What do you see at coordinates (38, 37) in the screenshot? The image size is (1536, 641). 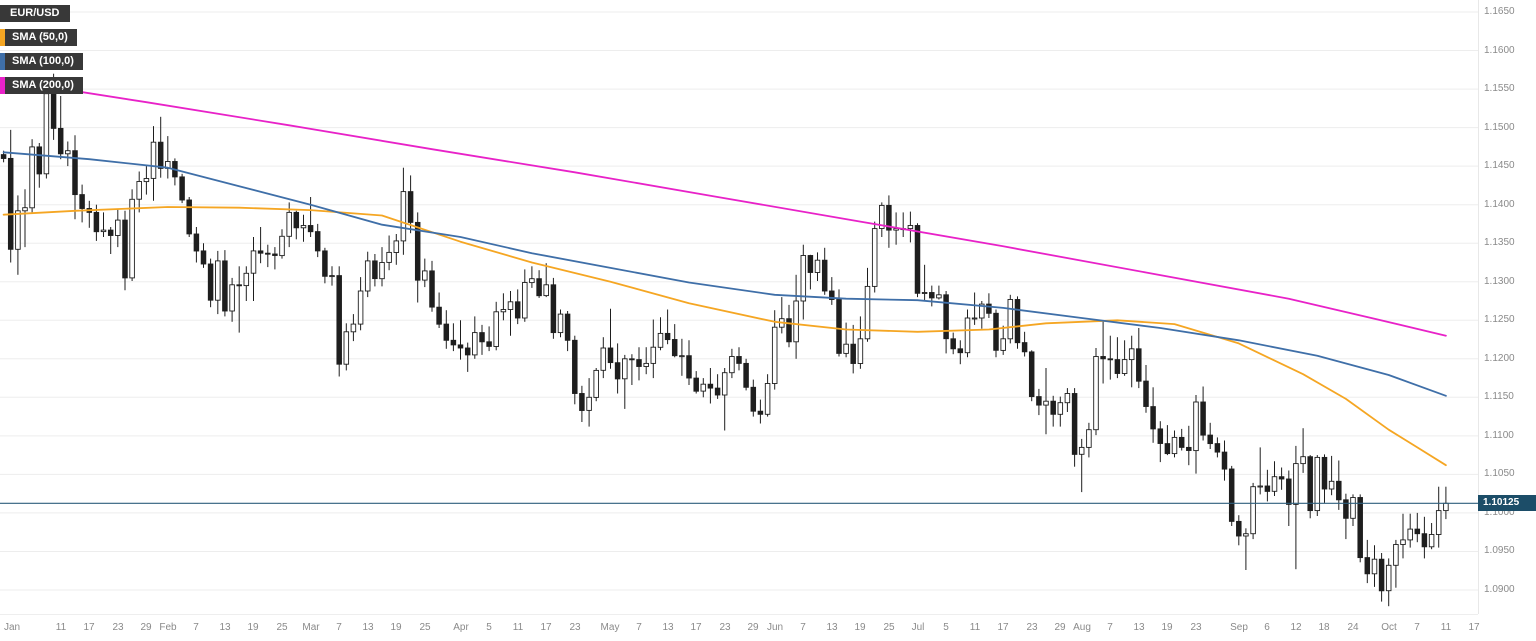 I see `sma50-badge: SMA (50,0)` at bounding box center [38, 37].